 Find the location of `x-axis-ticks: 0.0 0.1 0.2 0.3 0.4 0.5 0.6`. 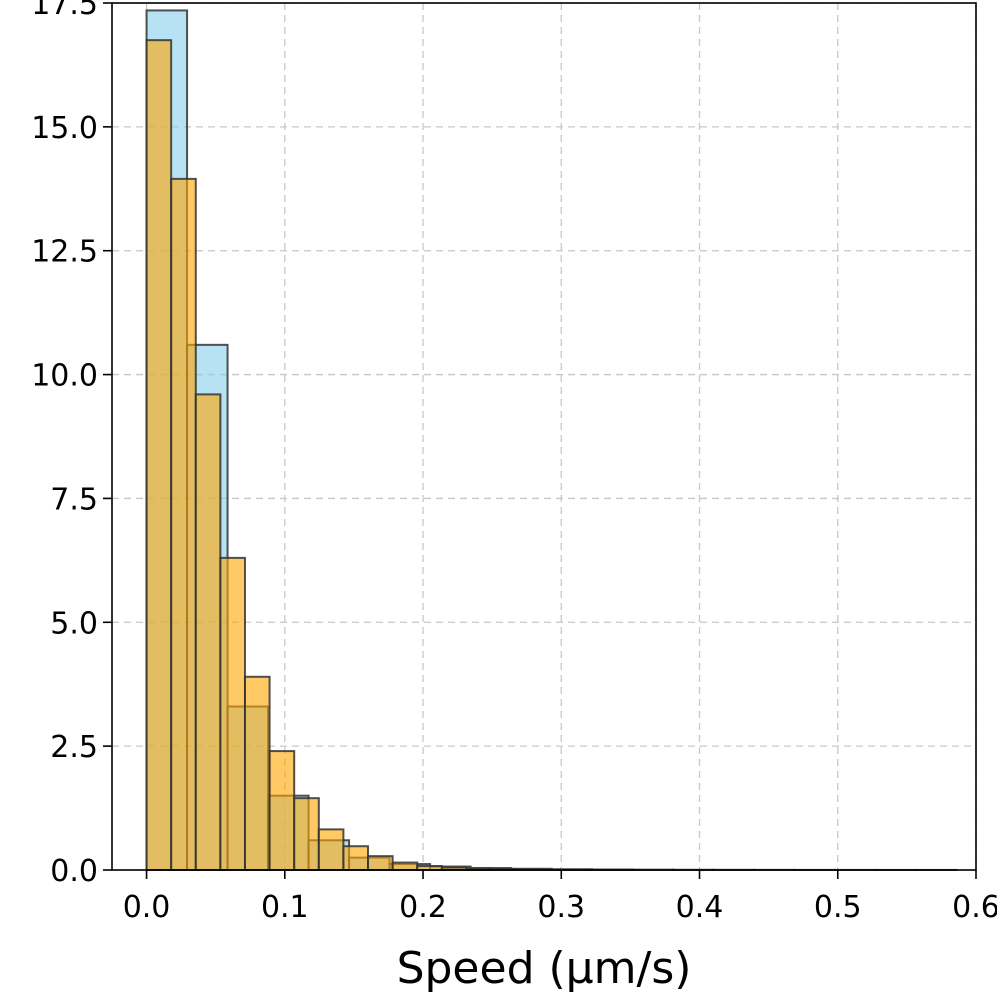

x-axis-ticks: 0.0 0.1 0.2 0.3 0.4 0.5 0.6 is located at coordinates (560, 897).